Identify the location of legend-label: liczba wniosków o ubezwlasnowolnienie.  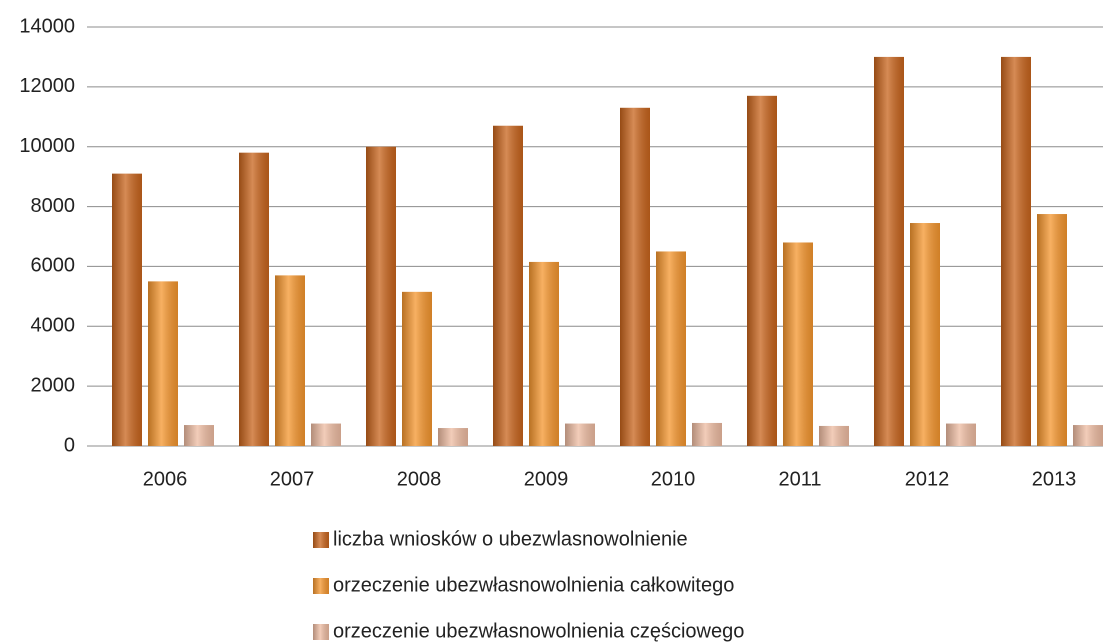
(510, 539).